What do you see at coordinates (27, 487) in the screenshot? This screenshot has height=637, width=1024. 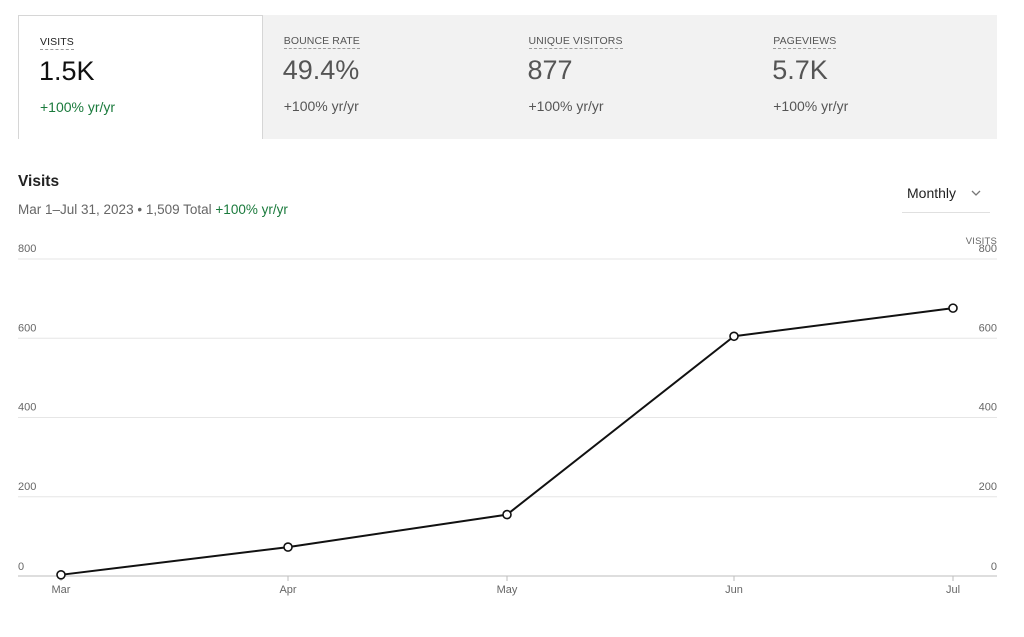 I see `y-tick-label-left: 200` at bounding box center [27, 487].